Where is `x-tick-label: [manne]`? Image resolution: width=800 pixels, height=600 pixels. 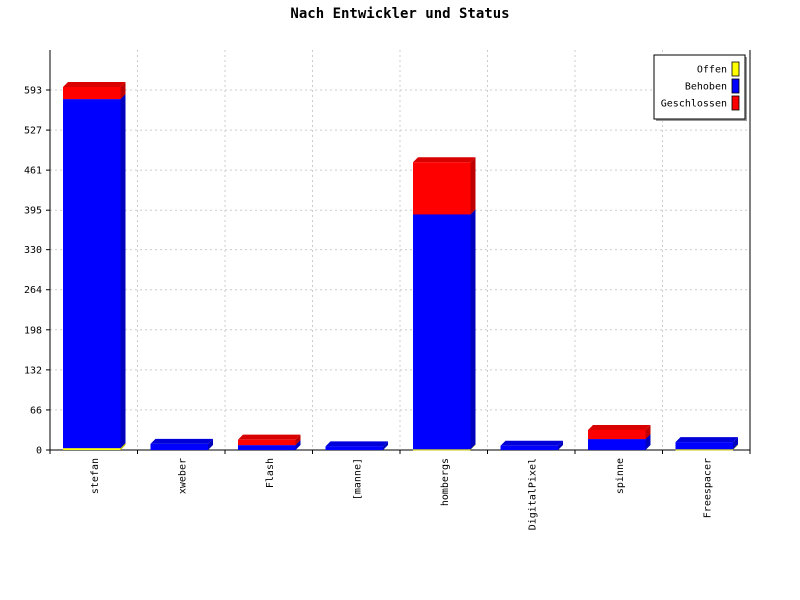
x-tick-label: [manne] is located at coordinates (357, 479).